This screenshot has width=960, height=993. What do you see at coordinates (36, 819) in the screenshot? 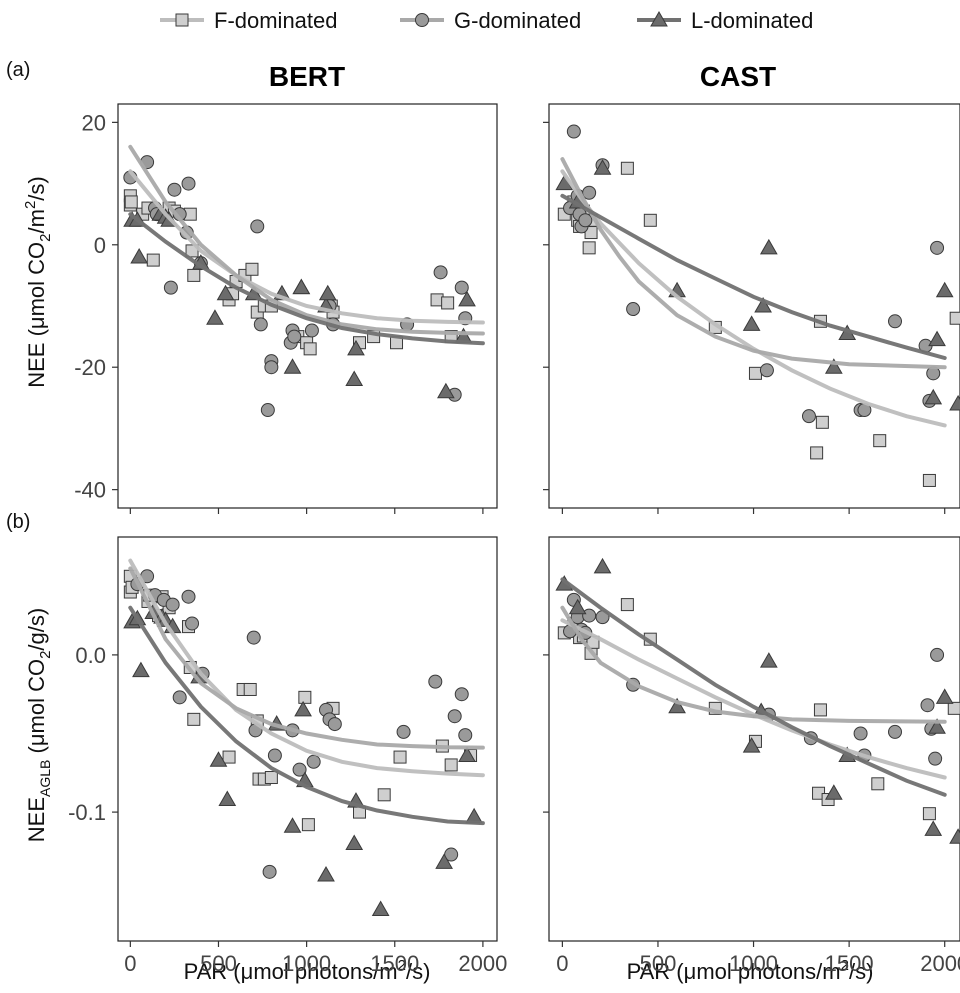
I see `y-axis-title-b-part: NEE` at bounding box center [36, 819].